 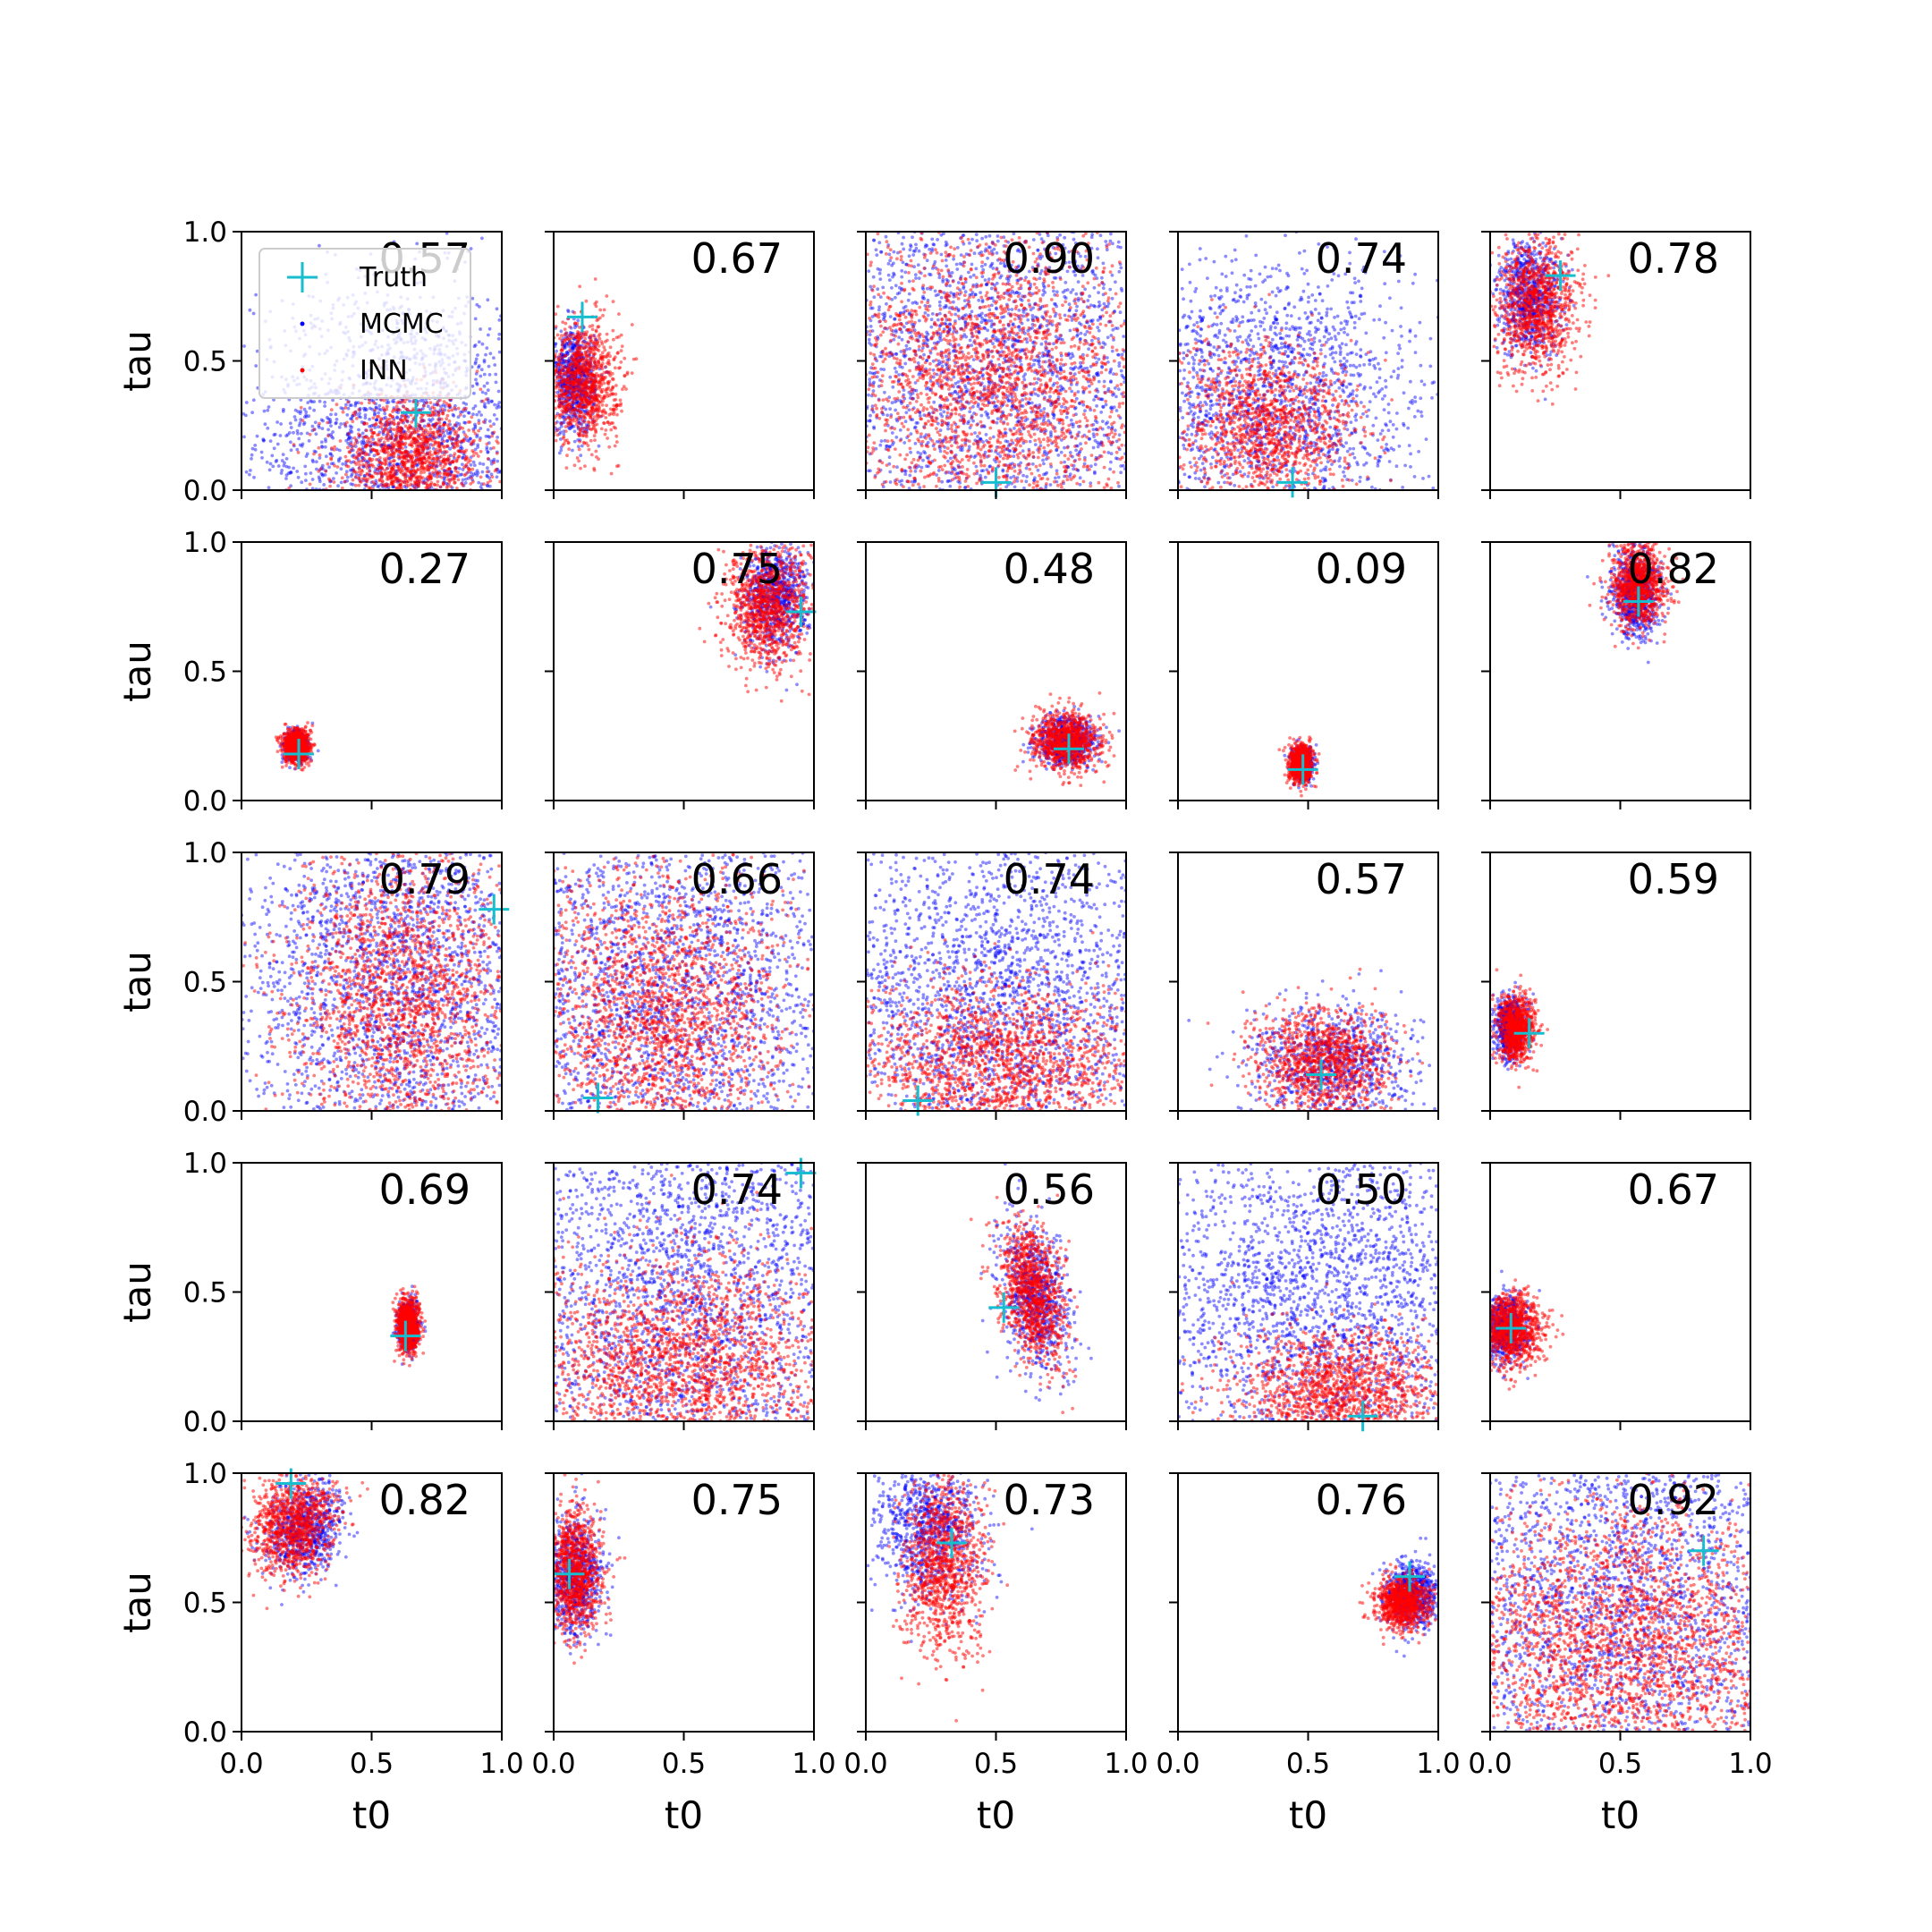 What do you see at coordinates (415, 412) in the screenshot?
I see `truth-marker` at bounding box center [415, 412].